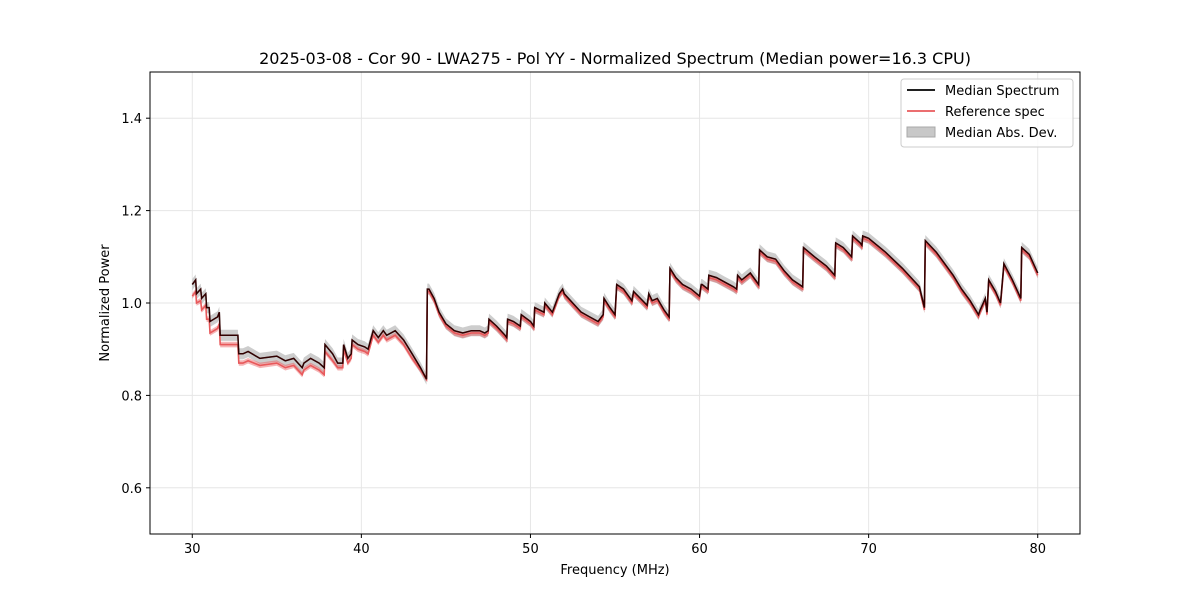 This screenshot has width=1200, height=600. I want to click on y-tick-label: 0.8, so click(131, 396).